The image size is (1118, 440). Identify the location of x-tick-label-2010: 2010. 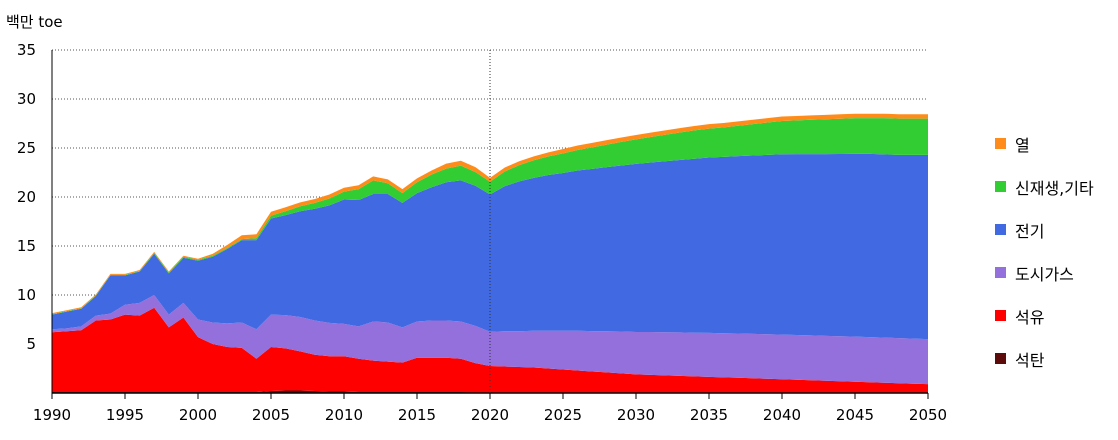
(344, 415).